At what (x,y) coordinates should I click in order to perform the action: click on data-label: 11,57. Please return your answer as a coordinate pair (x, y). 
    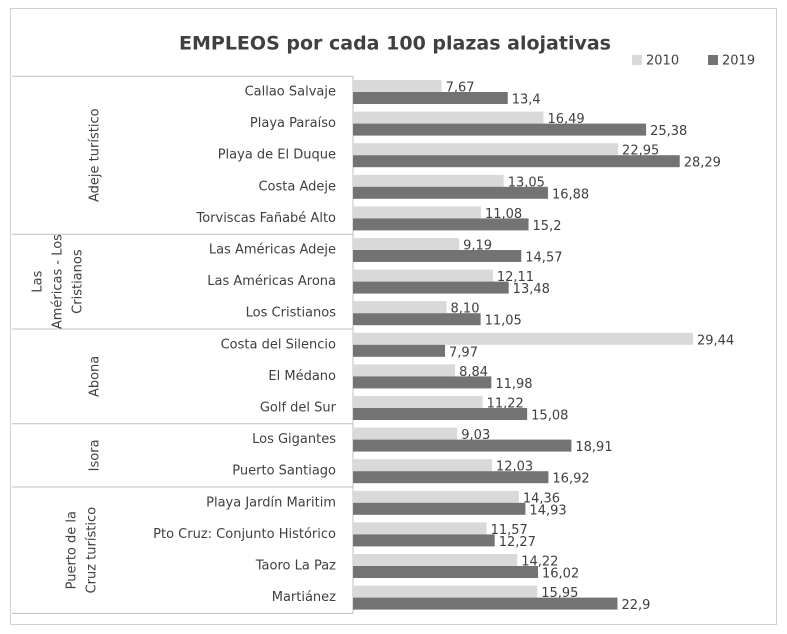
    Looking at the image, I should click on (509, 530).